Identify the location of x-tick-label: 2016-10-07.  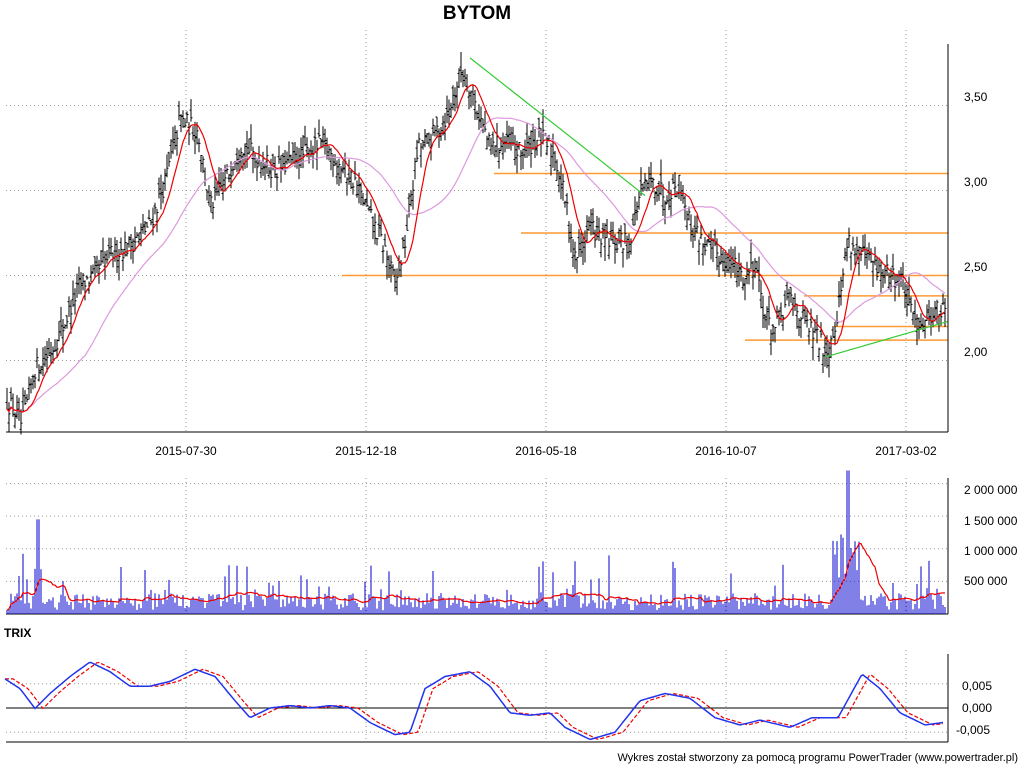
(726, 451).